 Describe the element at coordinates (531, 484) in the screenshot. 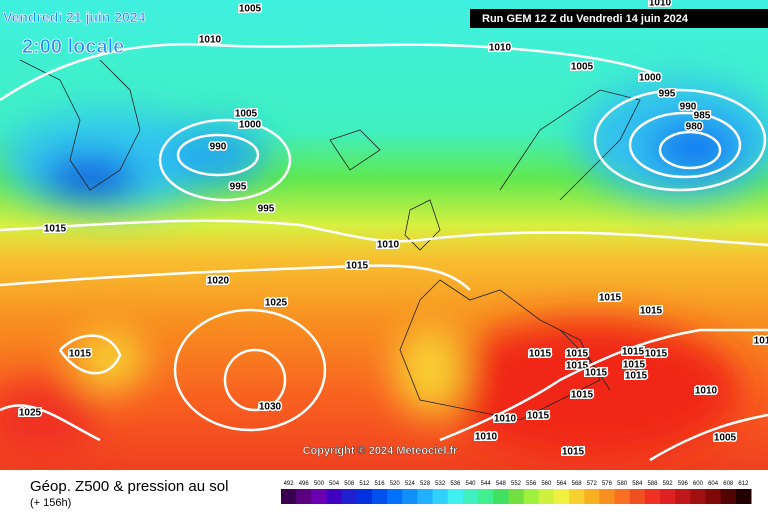

I see `colorbar-label: 556` at that location.